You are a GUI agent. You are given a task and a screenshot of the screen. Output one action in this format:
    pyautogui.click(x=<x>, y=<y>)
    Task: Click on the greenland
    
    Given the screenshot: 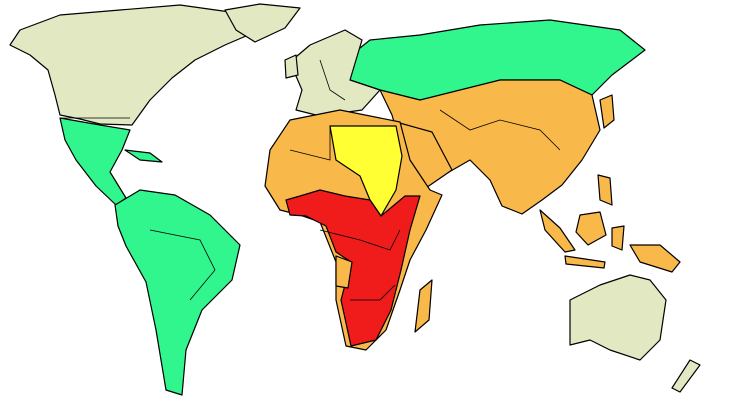 What is the action you would take?
    pyautogui.click(x=262, y=23)
    